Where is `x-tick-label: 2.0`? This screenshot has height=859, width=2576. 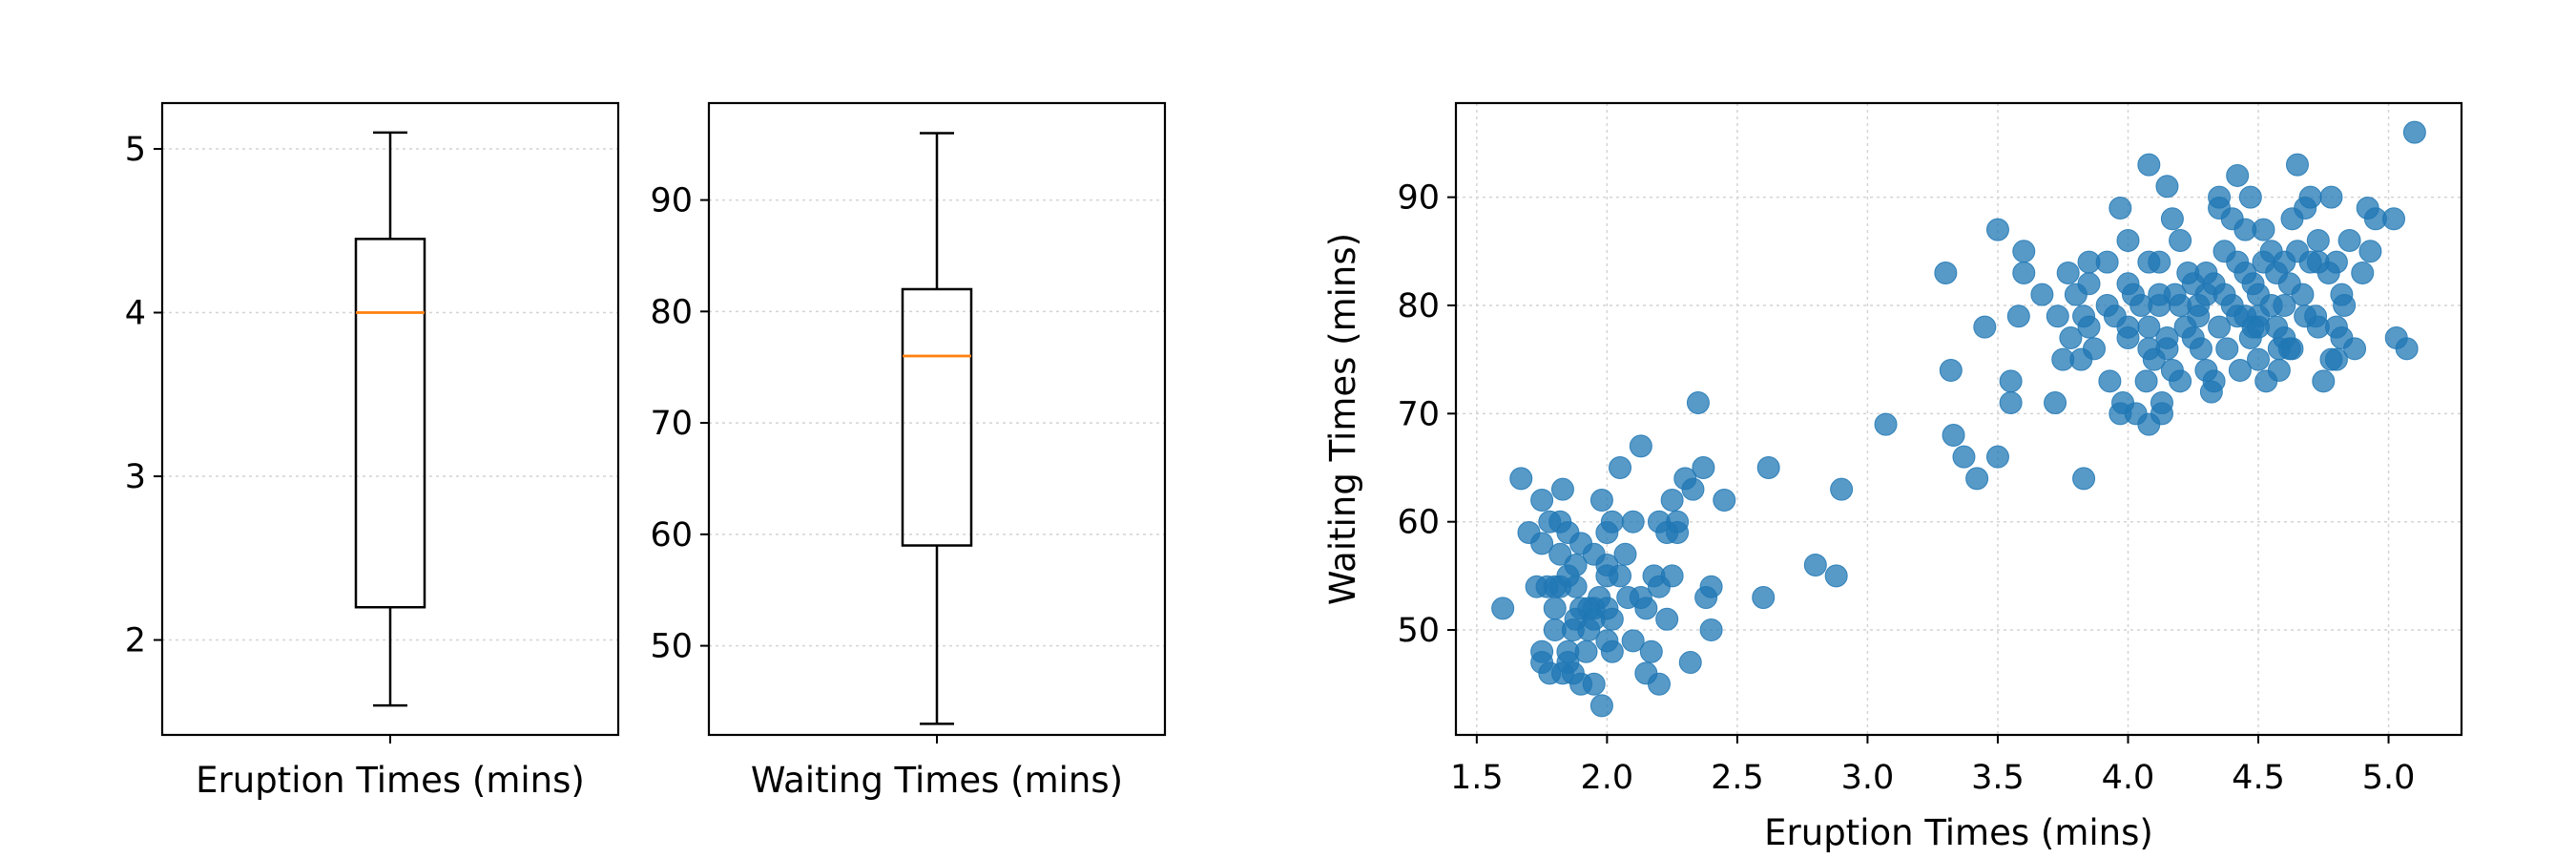
x-tick-label: 2.0 is located at coordinates (1607, 778).